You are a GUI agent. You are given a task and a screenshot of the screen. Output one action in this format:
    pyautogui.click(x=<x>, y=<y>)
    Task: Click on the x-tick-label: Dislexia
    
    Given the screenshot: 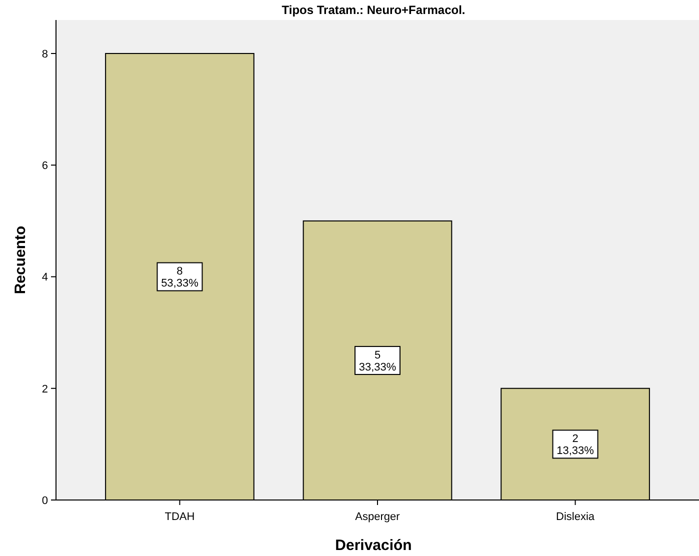 What is the action you would take?
    pyautogui.click(x=576, y=517)
    